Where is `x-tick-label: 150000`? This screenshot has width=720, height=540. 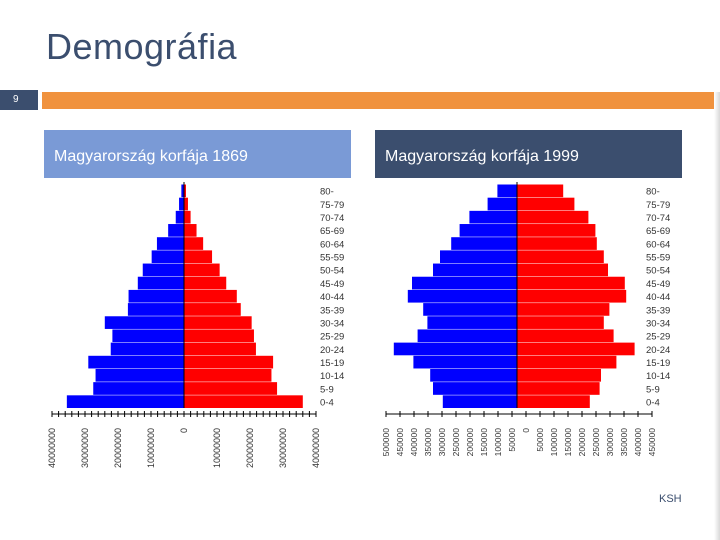
x-tick-label: 150000 is located at coordinates (568, 442).